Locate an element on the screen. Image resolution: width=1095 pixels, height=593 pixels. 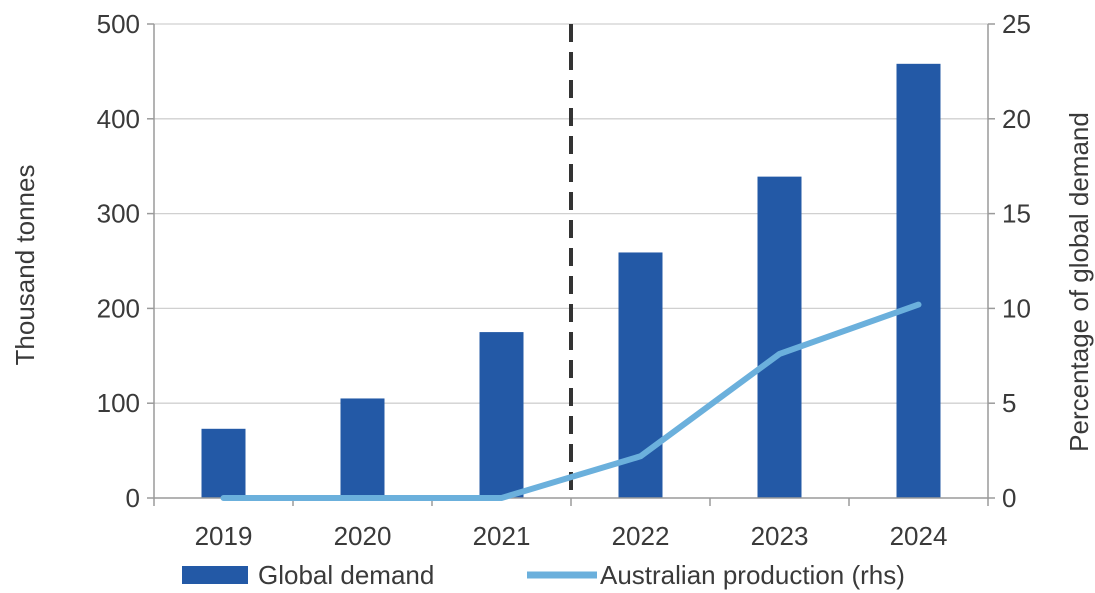
left-axis-tick-label: 400 is located at coordinates (118, 119).